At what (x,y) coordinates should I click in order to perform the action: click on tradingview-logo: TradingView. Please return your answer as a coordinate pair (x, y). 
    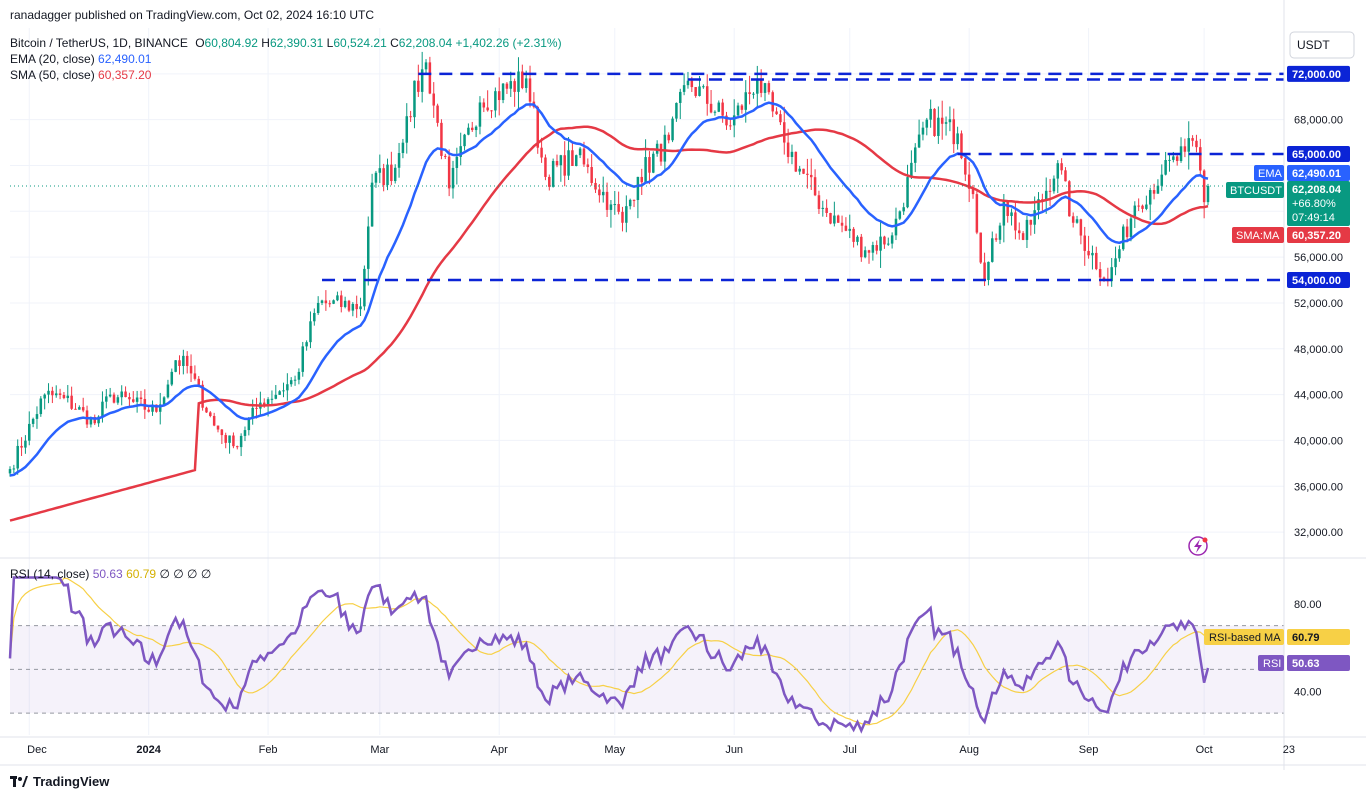
    Looking at the image, I should click on (59, 781).